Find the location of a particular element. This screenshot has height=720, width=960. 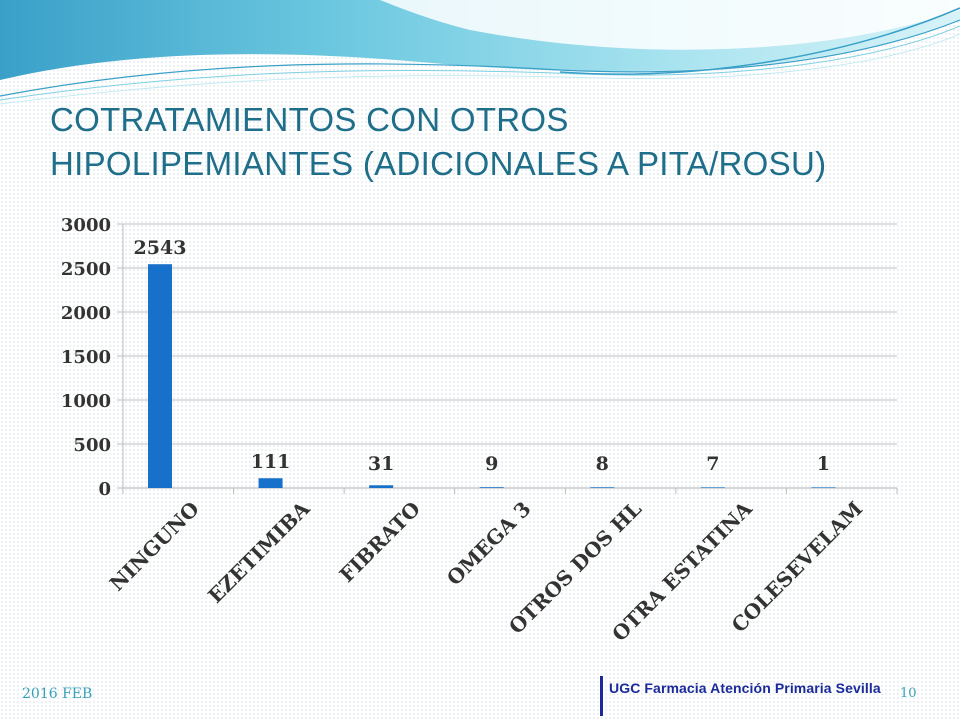

data-label: 1 is located at coordinates (823, 464).